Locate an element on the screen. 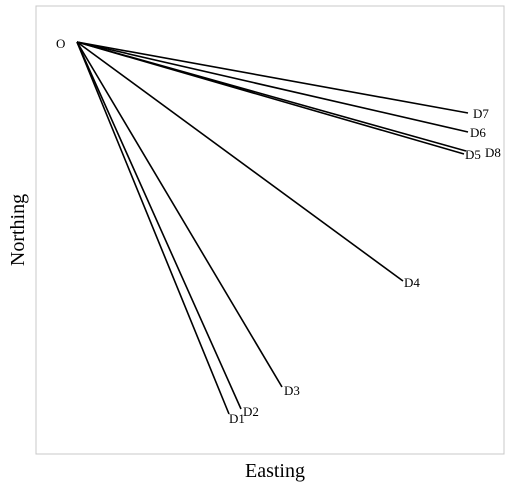  origin-label: O is located at coordinates (60, 43).